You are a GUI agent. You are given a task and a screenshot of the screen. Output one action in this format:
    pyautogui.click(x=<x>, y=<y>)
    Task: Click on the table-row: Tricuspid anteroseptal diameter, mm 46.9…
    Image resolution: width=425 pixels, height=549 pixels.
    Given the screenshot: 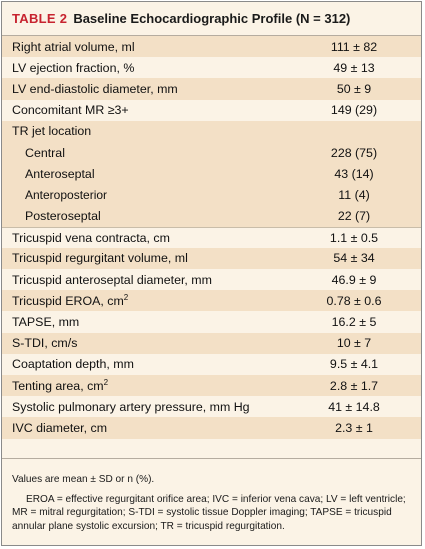 What is the action you would take?
    pyautogui.click(x=211, y=279)
    